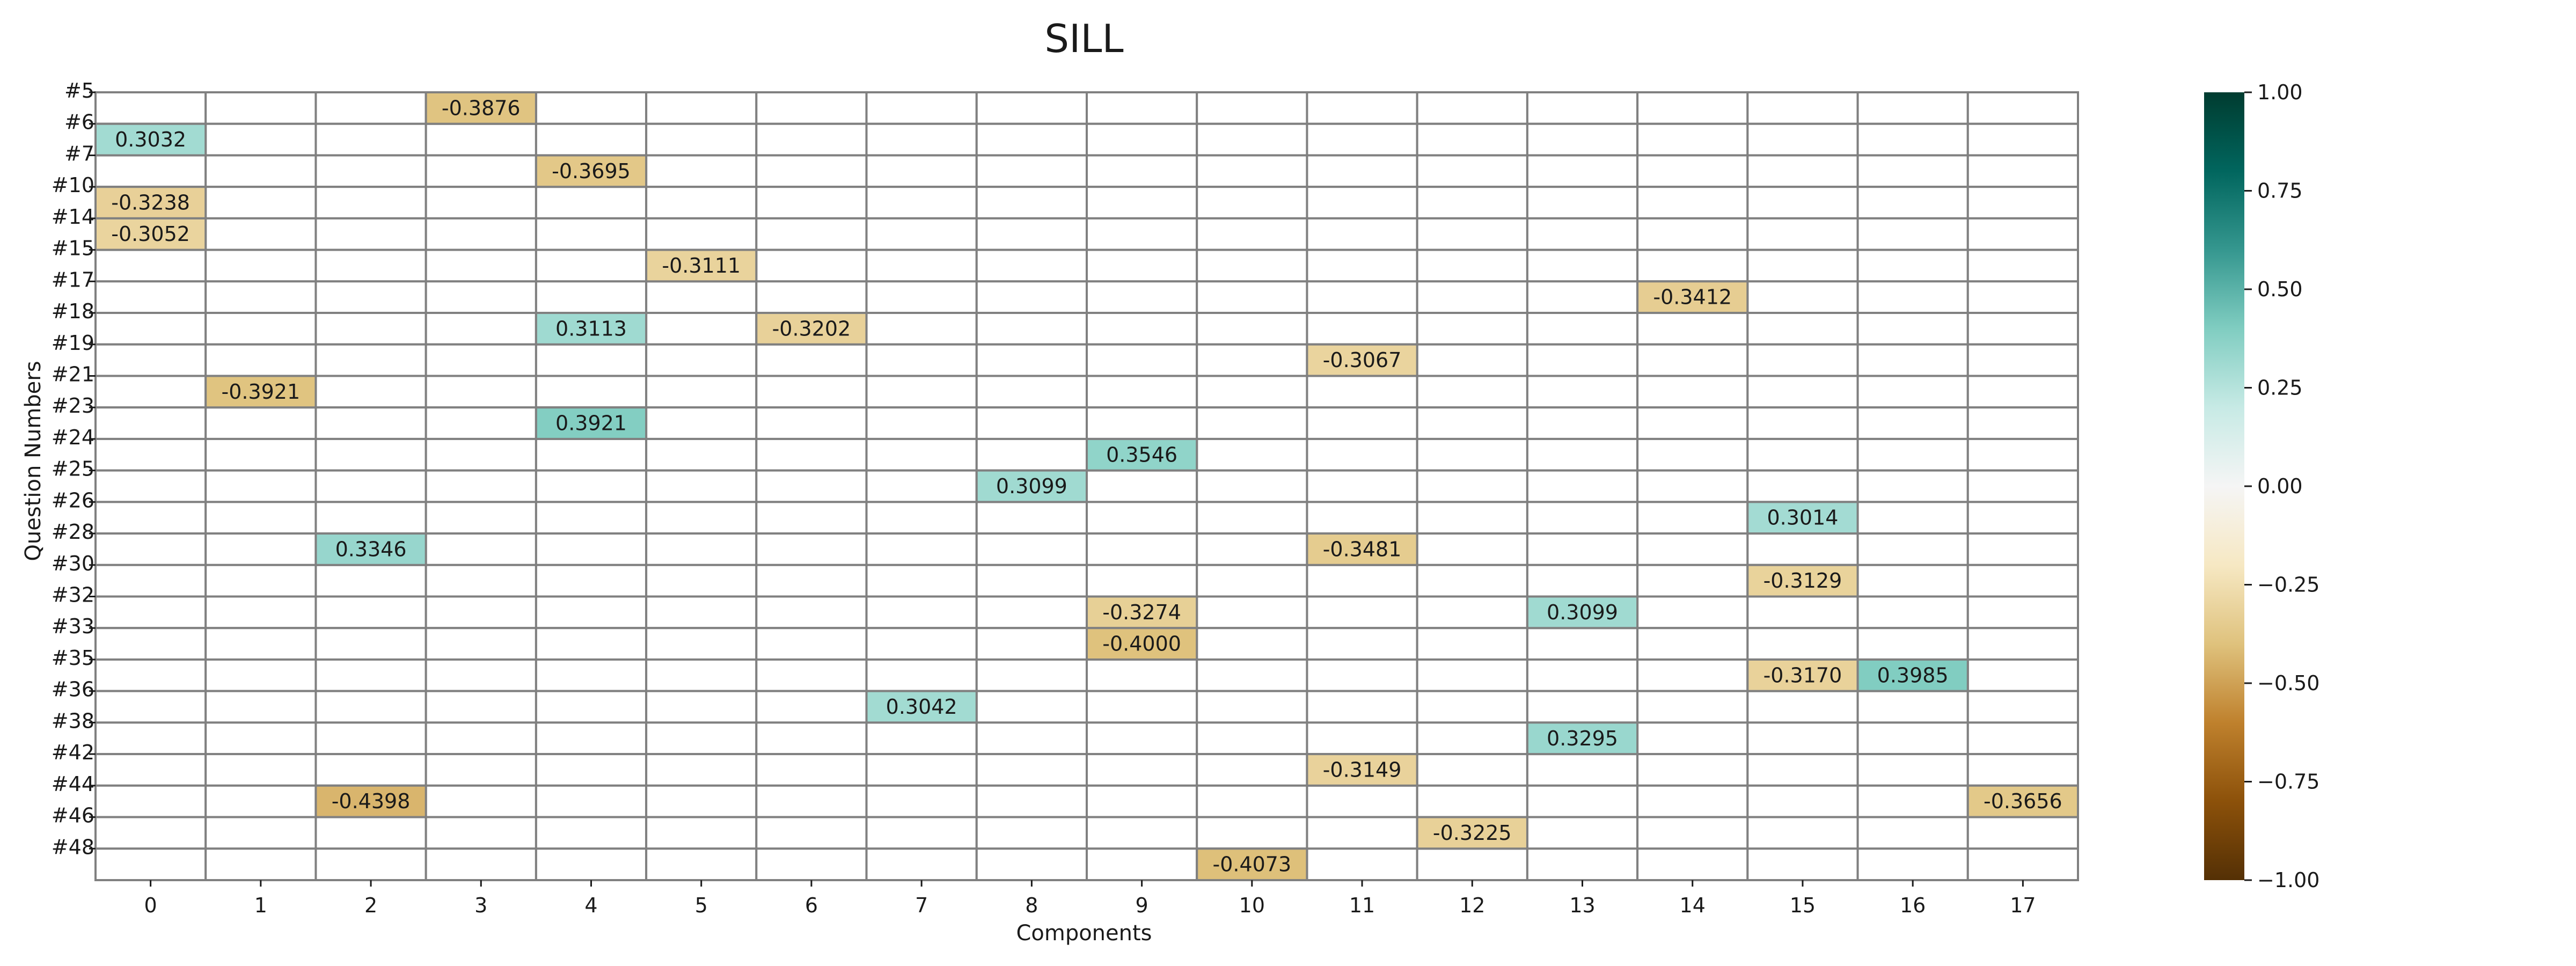  What do you see at coordinates (1141, 612) in the screenshot?
I see `cell-value-label: -0.3274` at bounding box center [1141, 612].